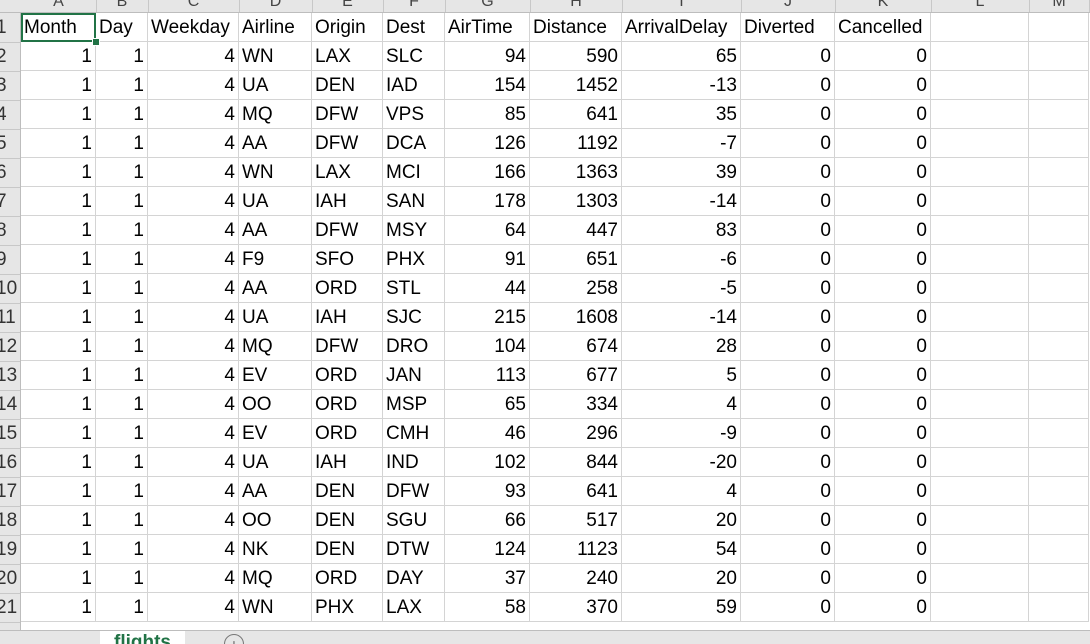 This screenshot has height=644, width=1090. I want to click on table-cell: 104, so click(487, 346).